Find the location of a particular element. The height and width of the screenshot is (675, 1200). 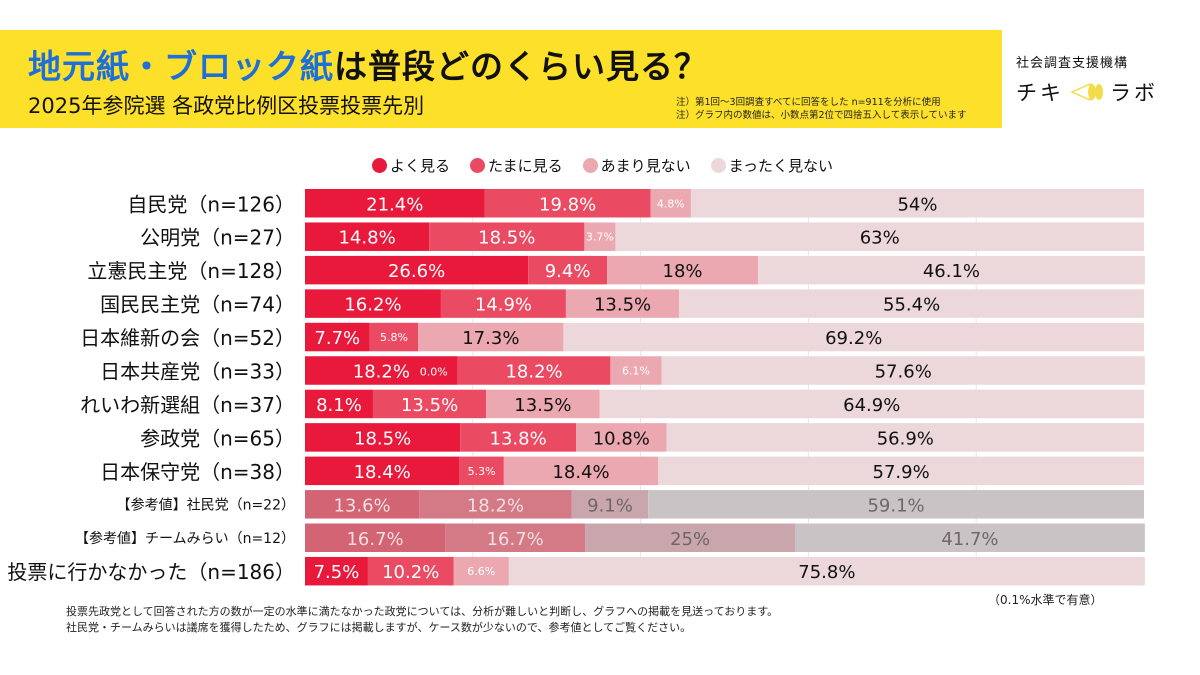

value-label: 8.1% is located at coordinates (339, 405).